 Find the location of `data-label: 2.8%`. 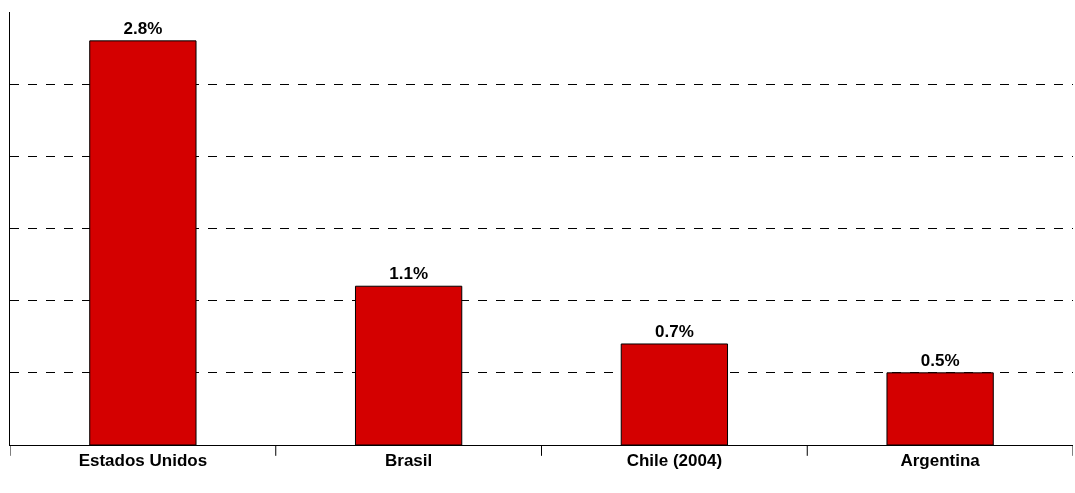

data-label: 2.8% is located at coordinates (143, 28).